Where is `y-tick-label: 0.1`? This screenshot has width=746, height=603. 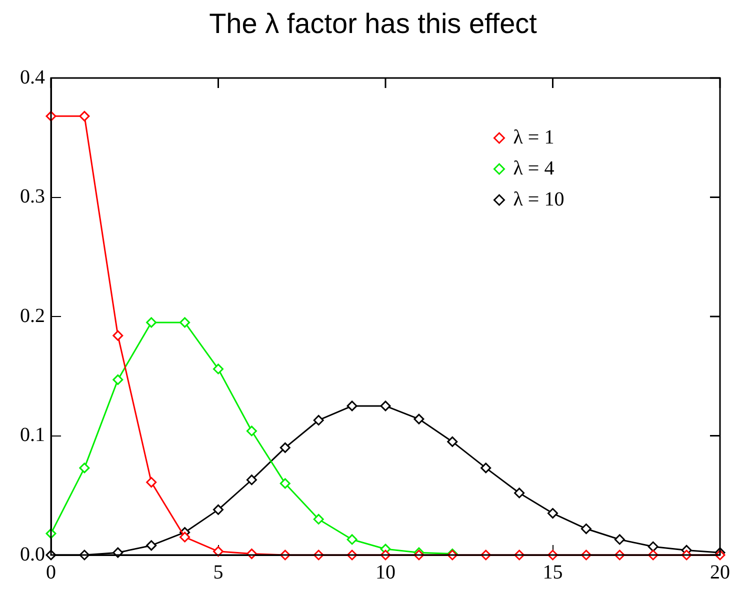 y-tick-label: 0.1 is located at coordinates (32, 435).